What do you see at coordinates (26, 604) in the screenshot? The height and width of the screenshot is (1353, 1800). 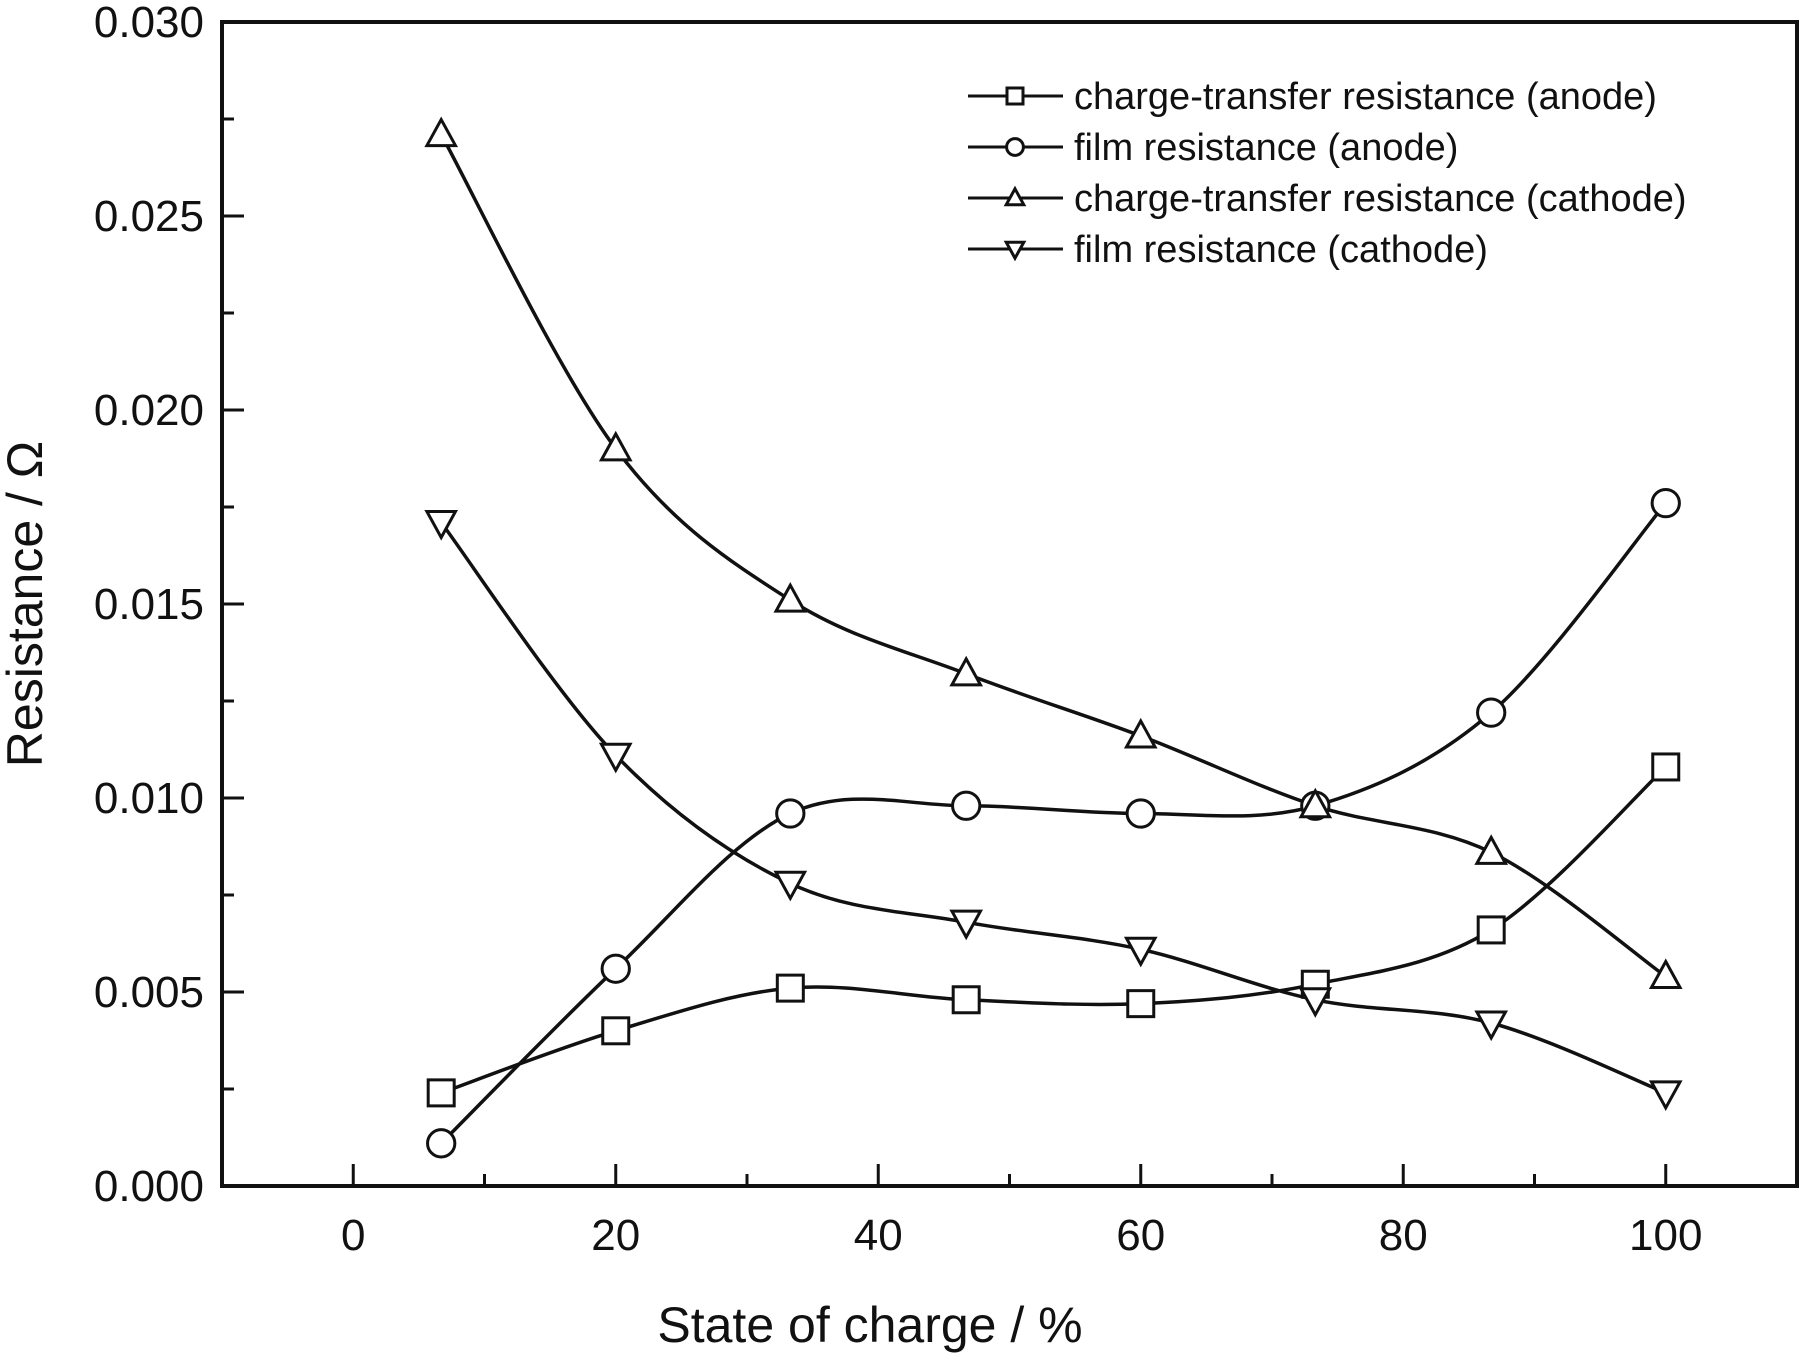 I see `y-axis-title: Resistance / Ω` at bounding box center [26, 604].